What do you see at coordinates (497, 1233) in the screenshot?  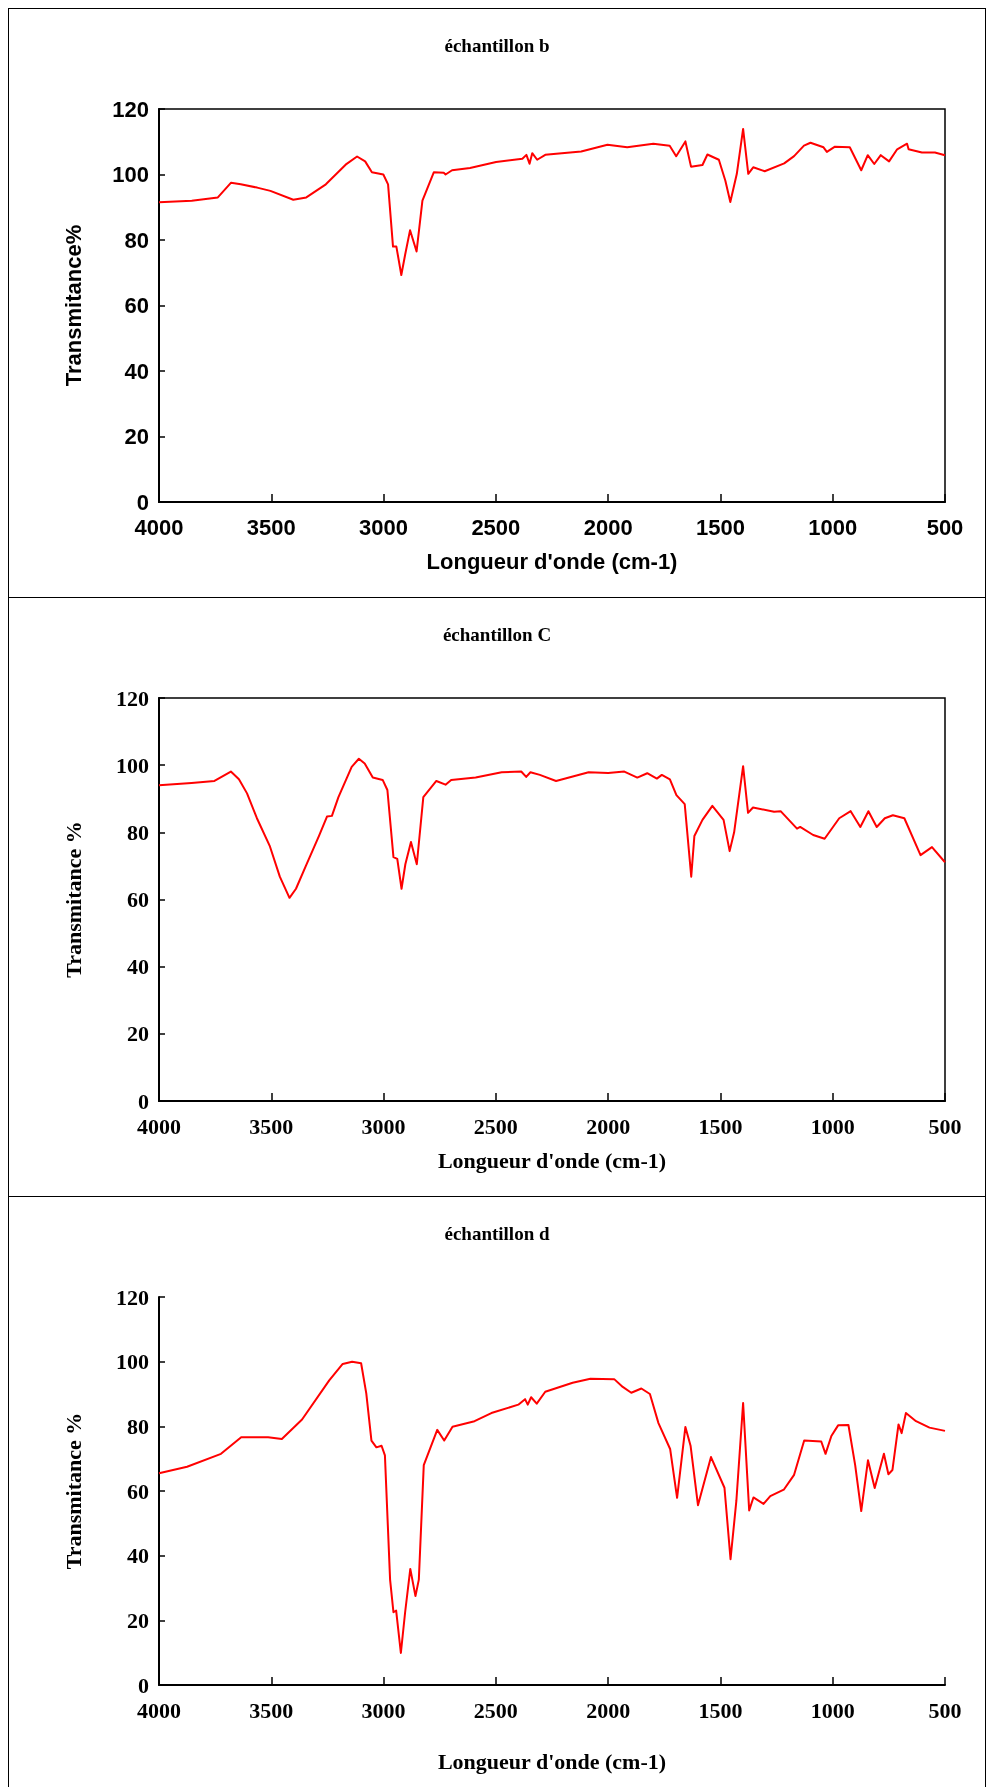 I see `chart-title: échantillon d` at bounding box center [497, 1233].